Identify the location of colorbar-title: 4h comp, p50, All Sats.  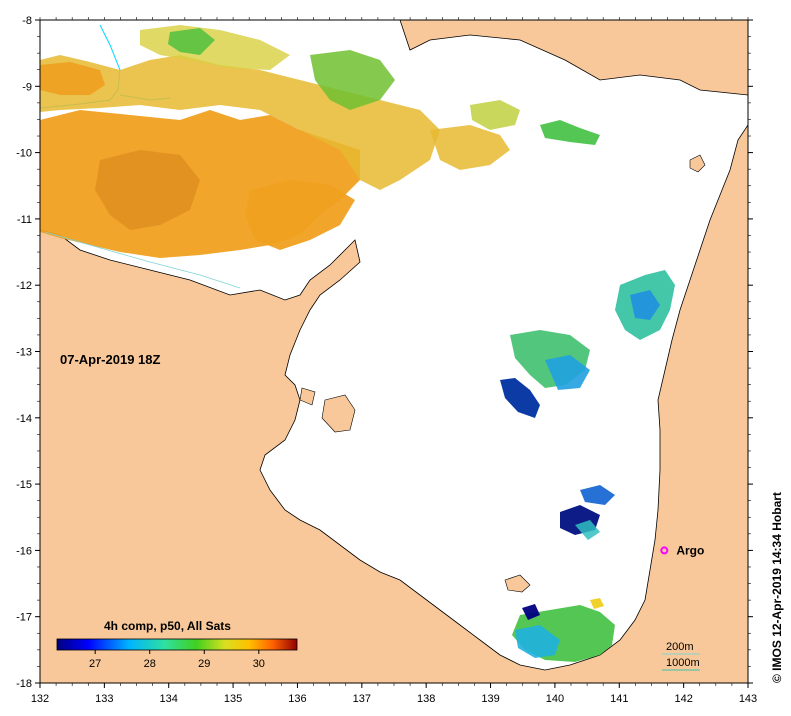
(167, 626).